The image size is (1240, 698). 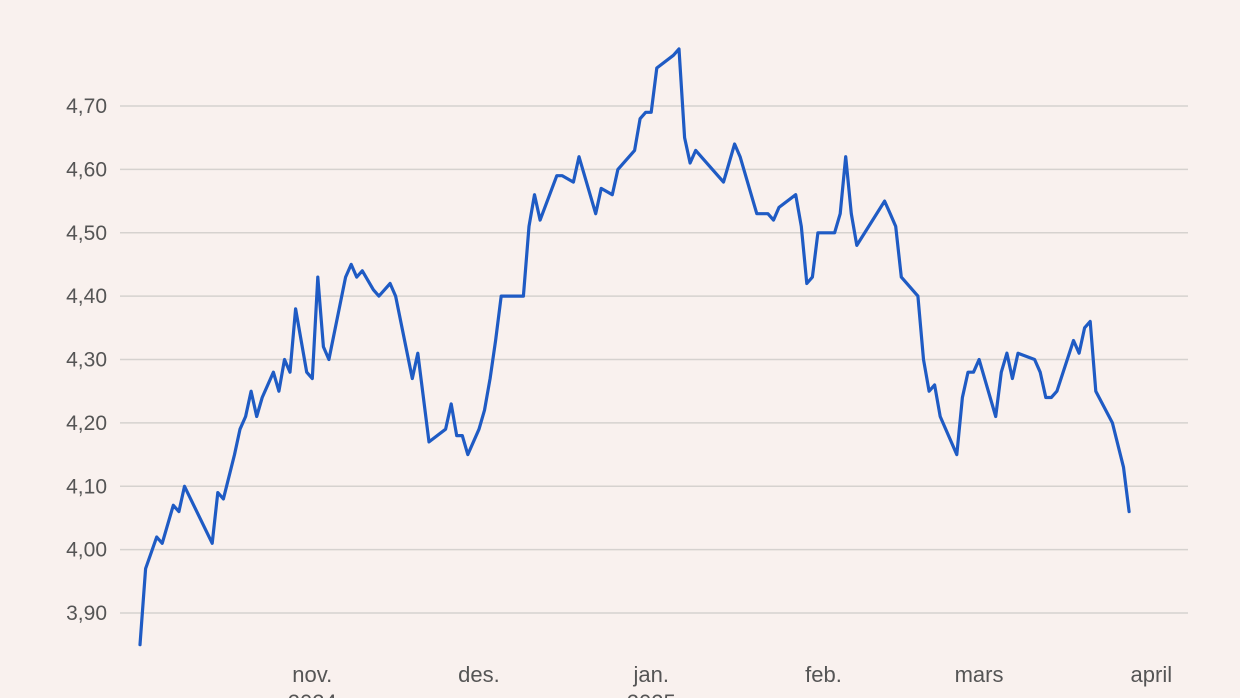 I want to click on y-tick-label: 4,40, so click(x=86, y=296).